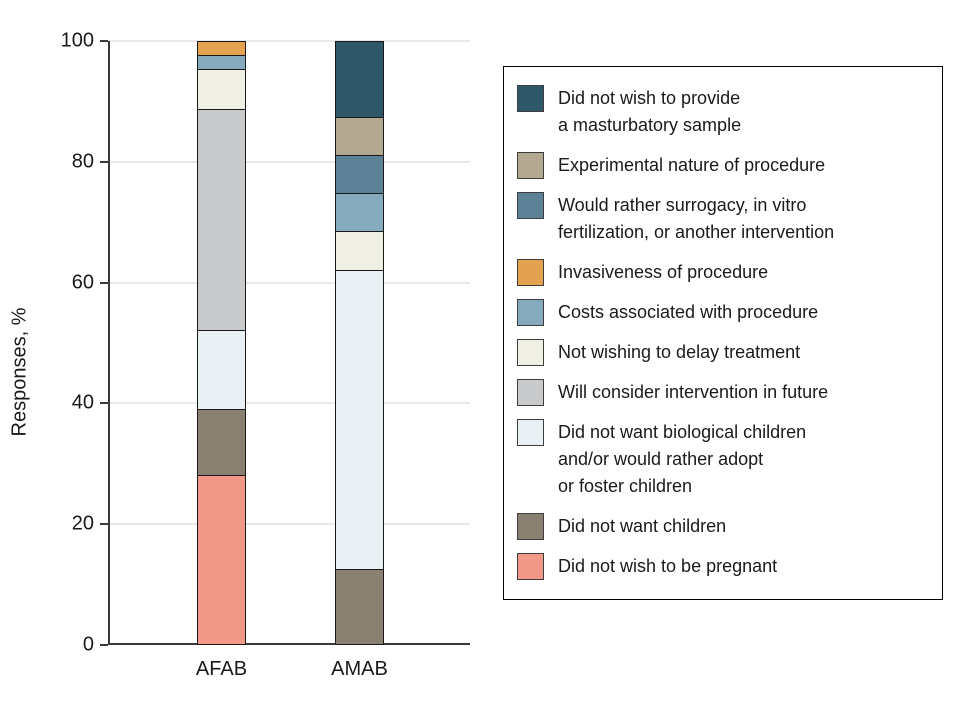 The image size is (957, 711). What do you see at coordinates (82, 282) in the screenshot?
I see `y-tick-label: 60` at bounding box center [82, 282].